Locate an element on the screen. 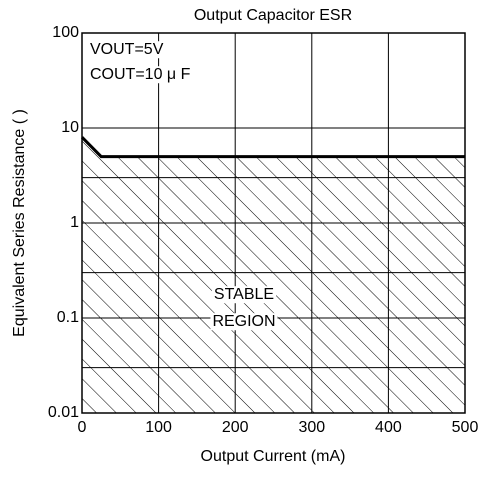 This screenshot has height=478, width=491. x-tick-label: 400 is located at coordinates (388, 427).